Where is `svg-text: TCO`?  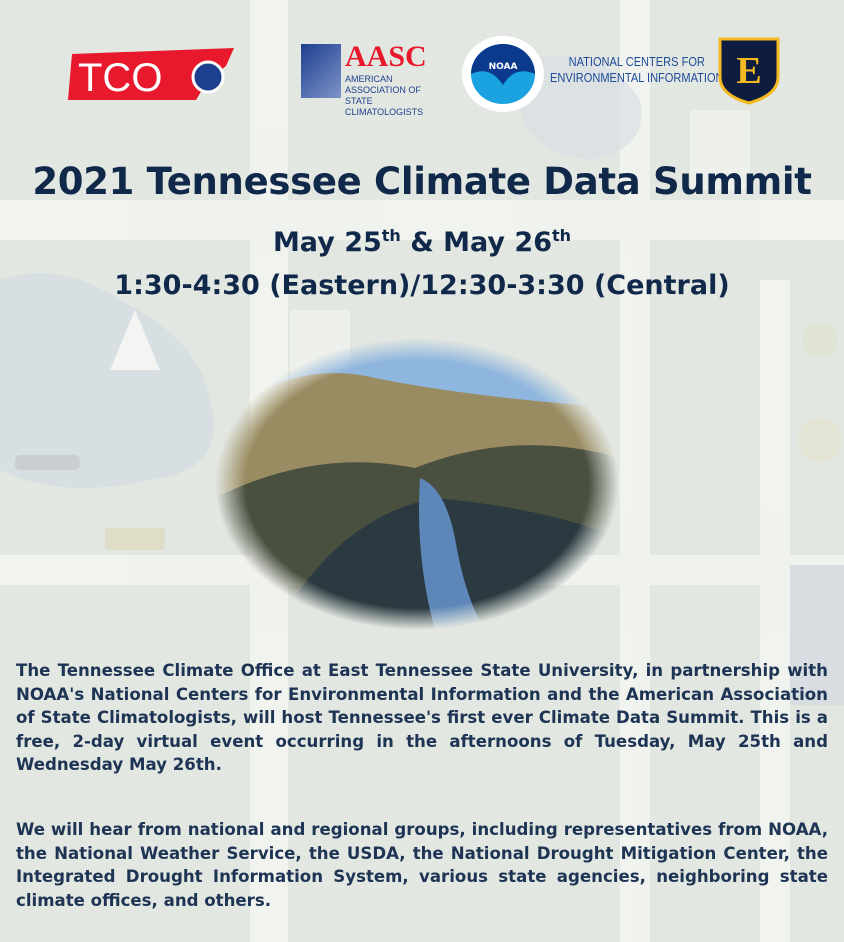
svg-text: TCO is located at coordinates (120, 78).